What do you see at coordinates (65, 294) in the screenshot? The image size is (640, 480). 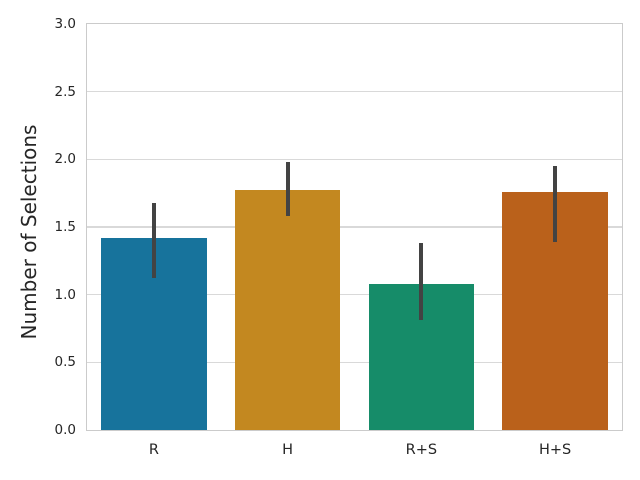 I see `y-tick-label: 1.0` at bounding box center [65, 294].